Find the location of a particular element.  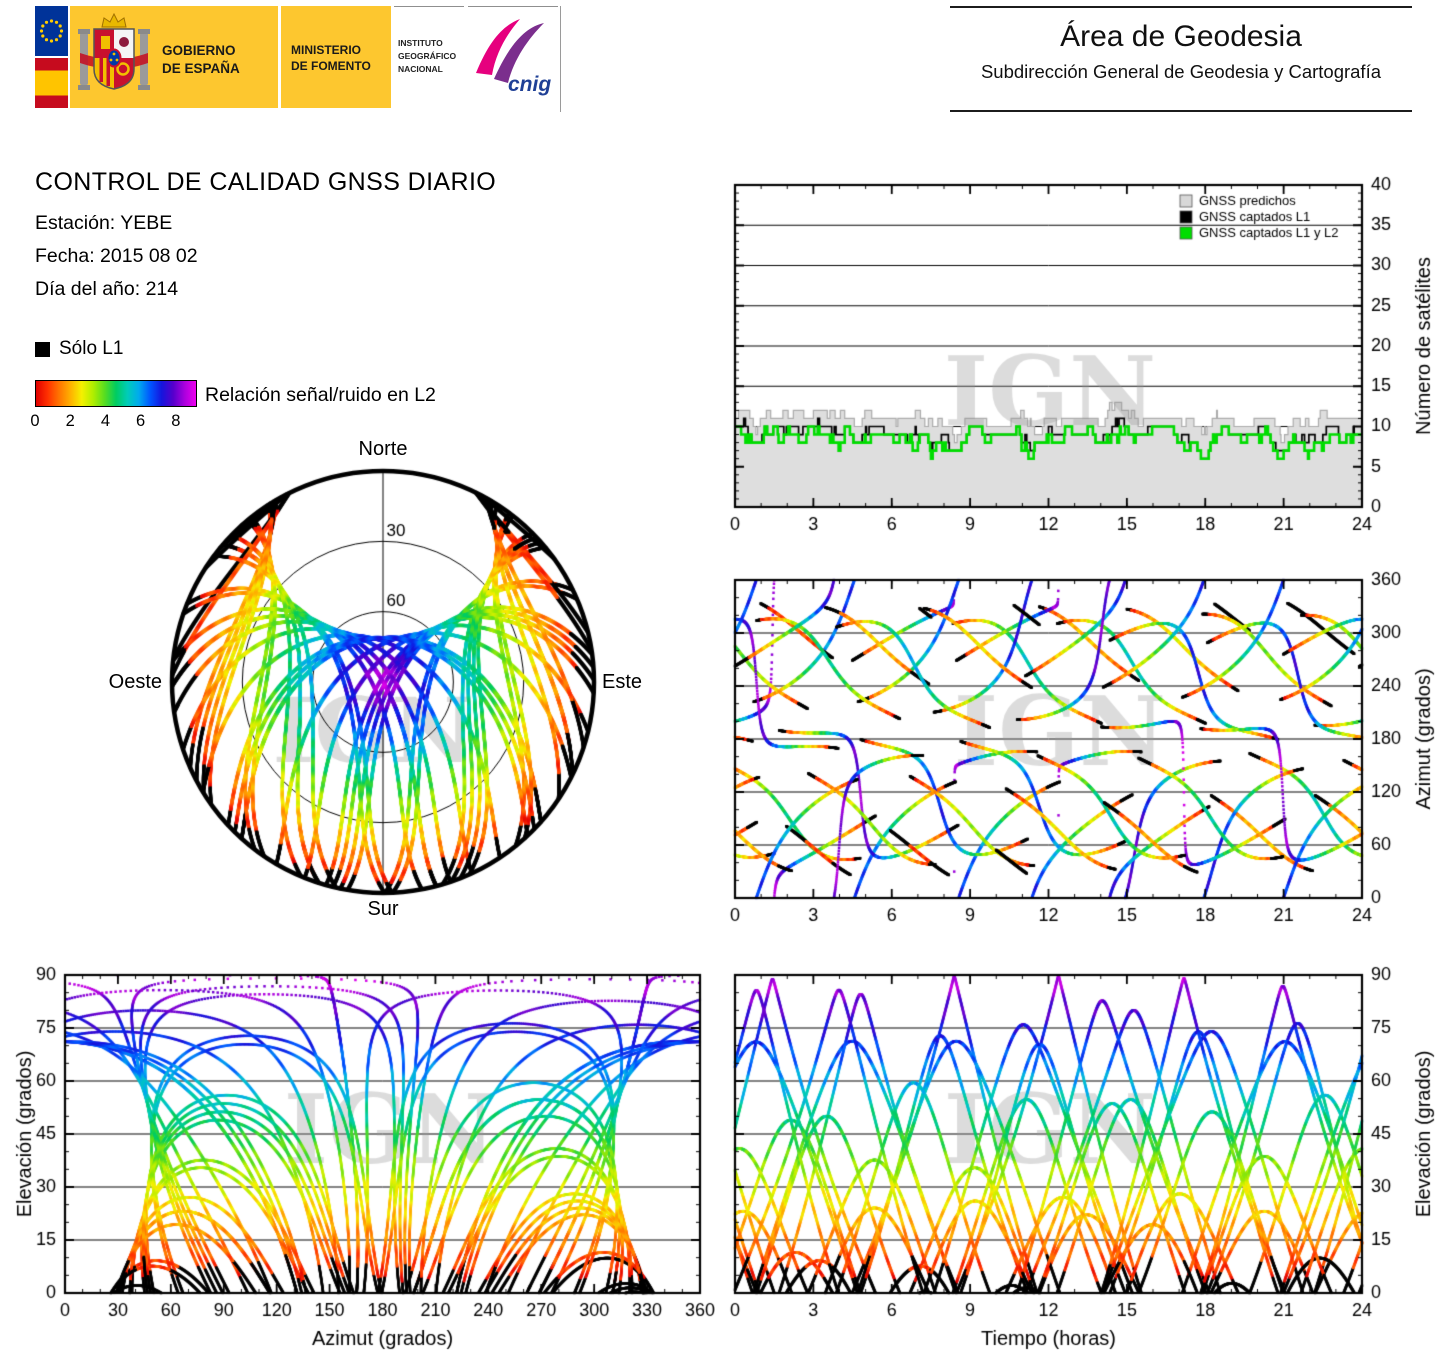

skyplot-north-label: Norte is located at coordinates (383, 449).